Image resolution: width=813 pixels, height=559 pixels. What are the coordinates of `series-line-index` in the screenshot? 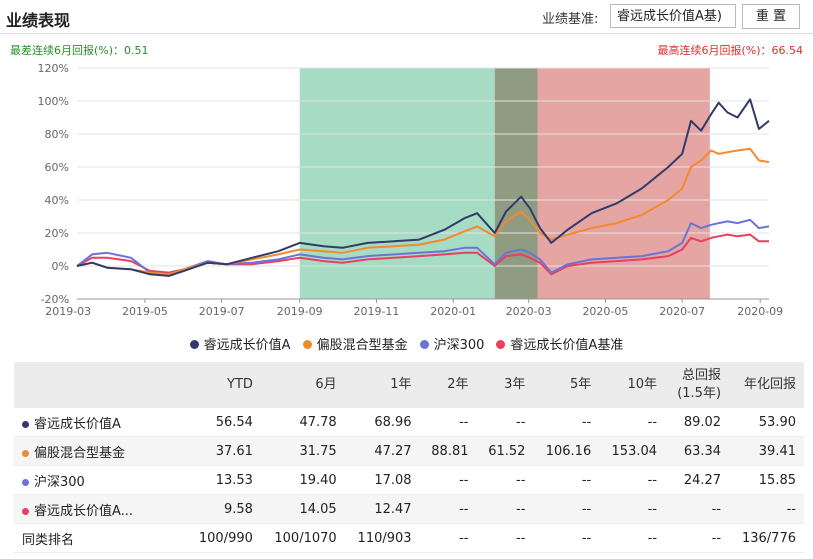 It's located at (423, 247).